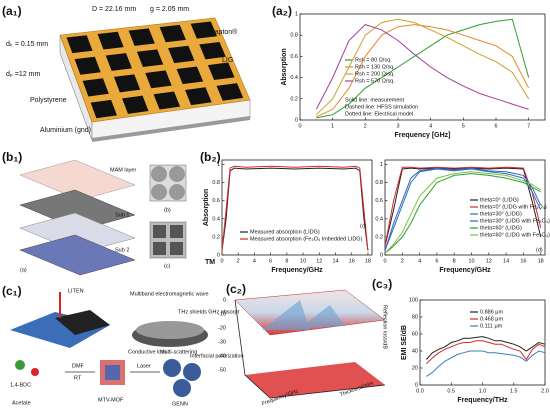 Image resolution: width=550 pixels, height=411 pixels. I want to click on z-tick-label: -50, so click(222, 370).